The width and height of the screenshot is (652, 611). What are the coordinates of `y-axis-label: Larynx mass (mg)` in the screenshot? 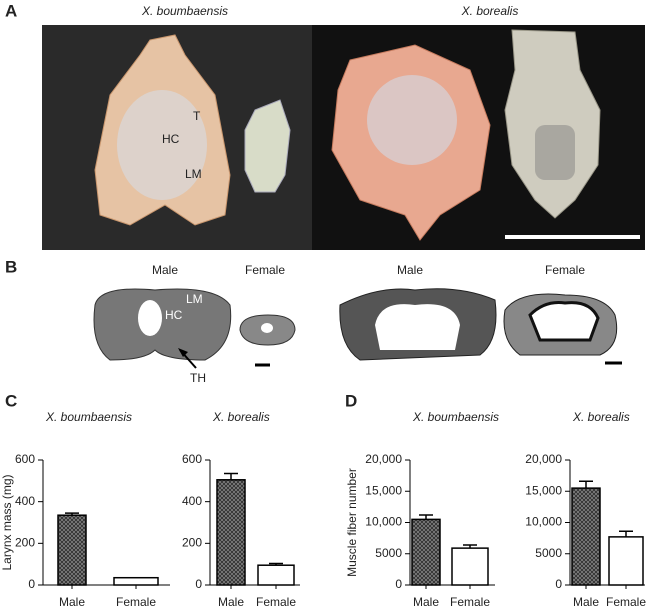 It's located at (7, 522).